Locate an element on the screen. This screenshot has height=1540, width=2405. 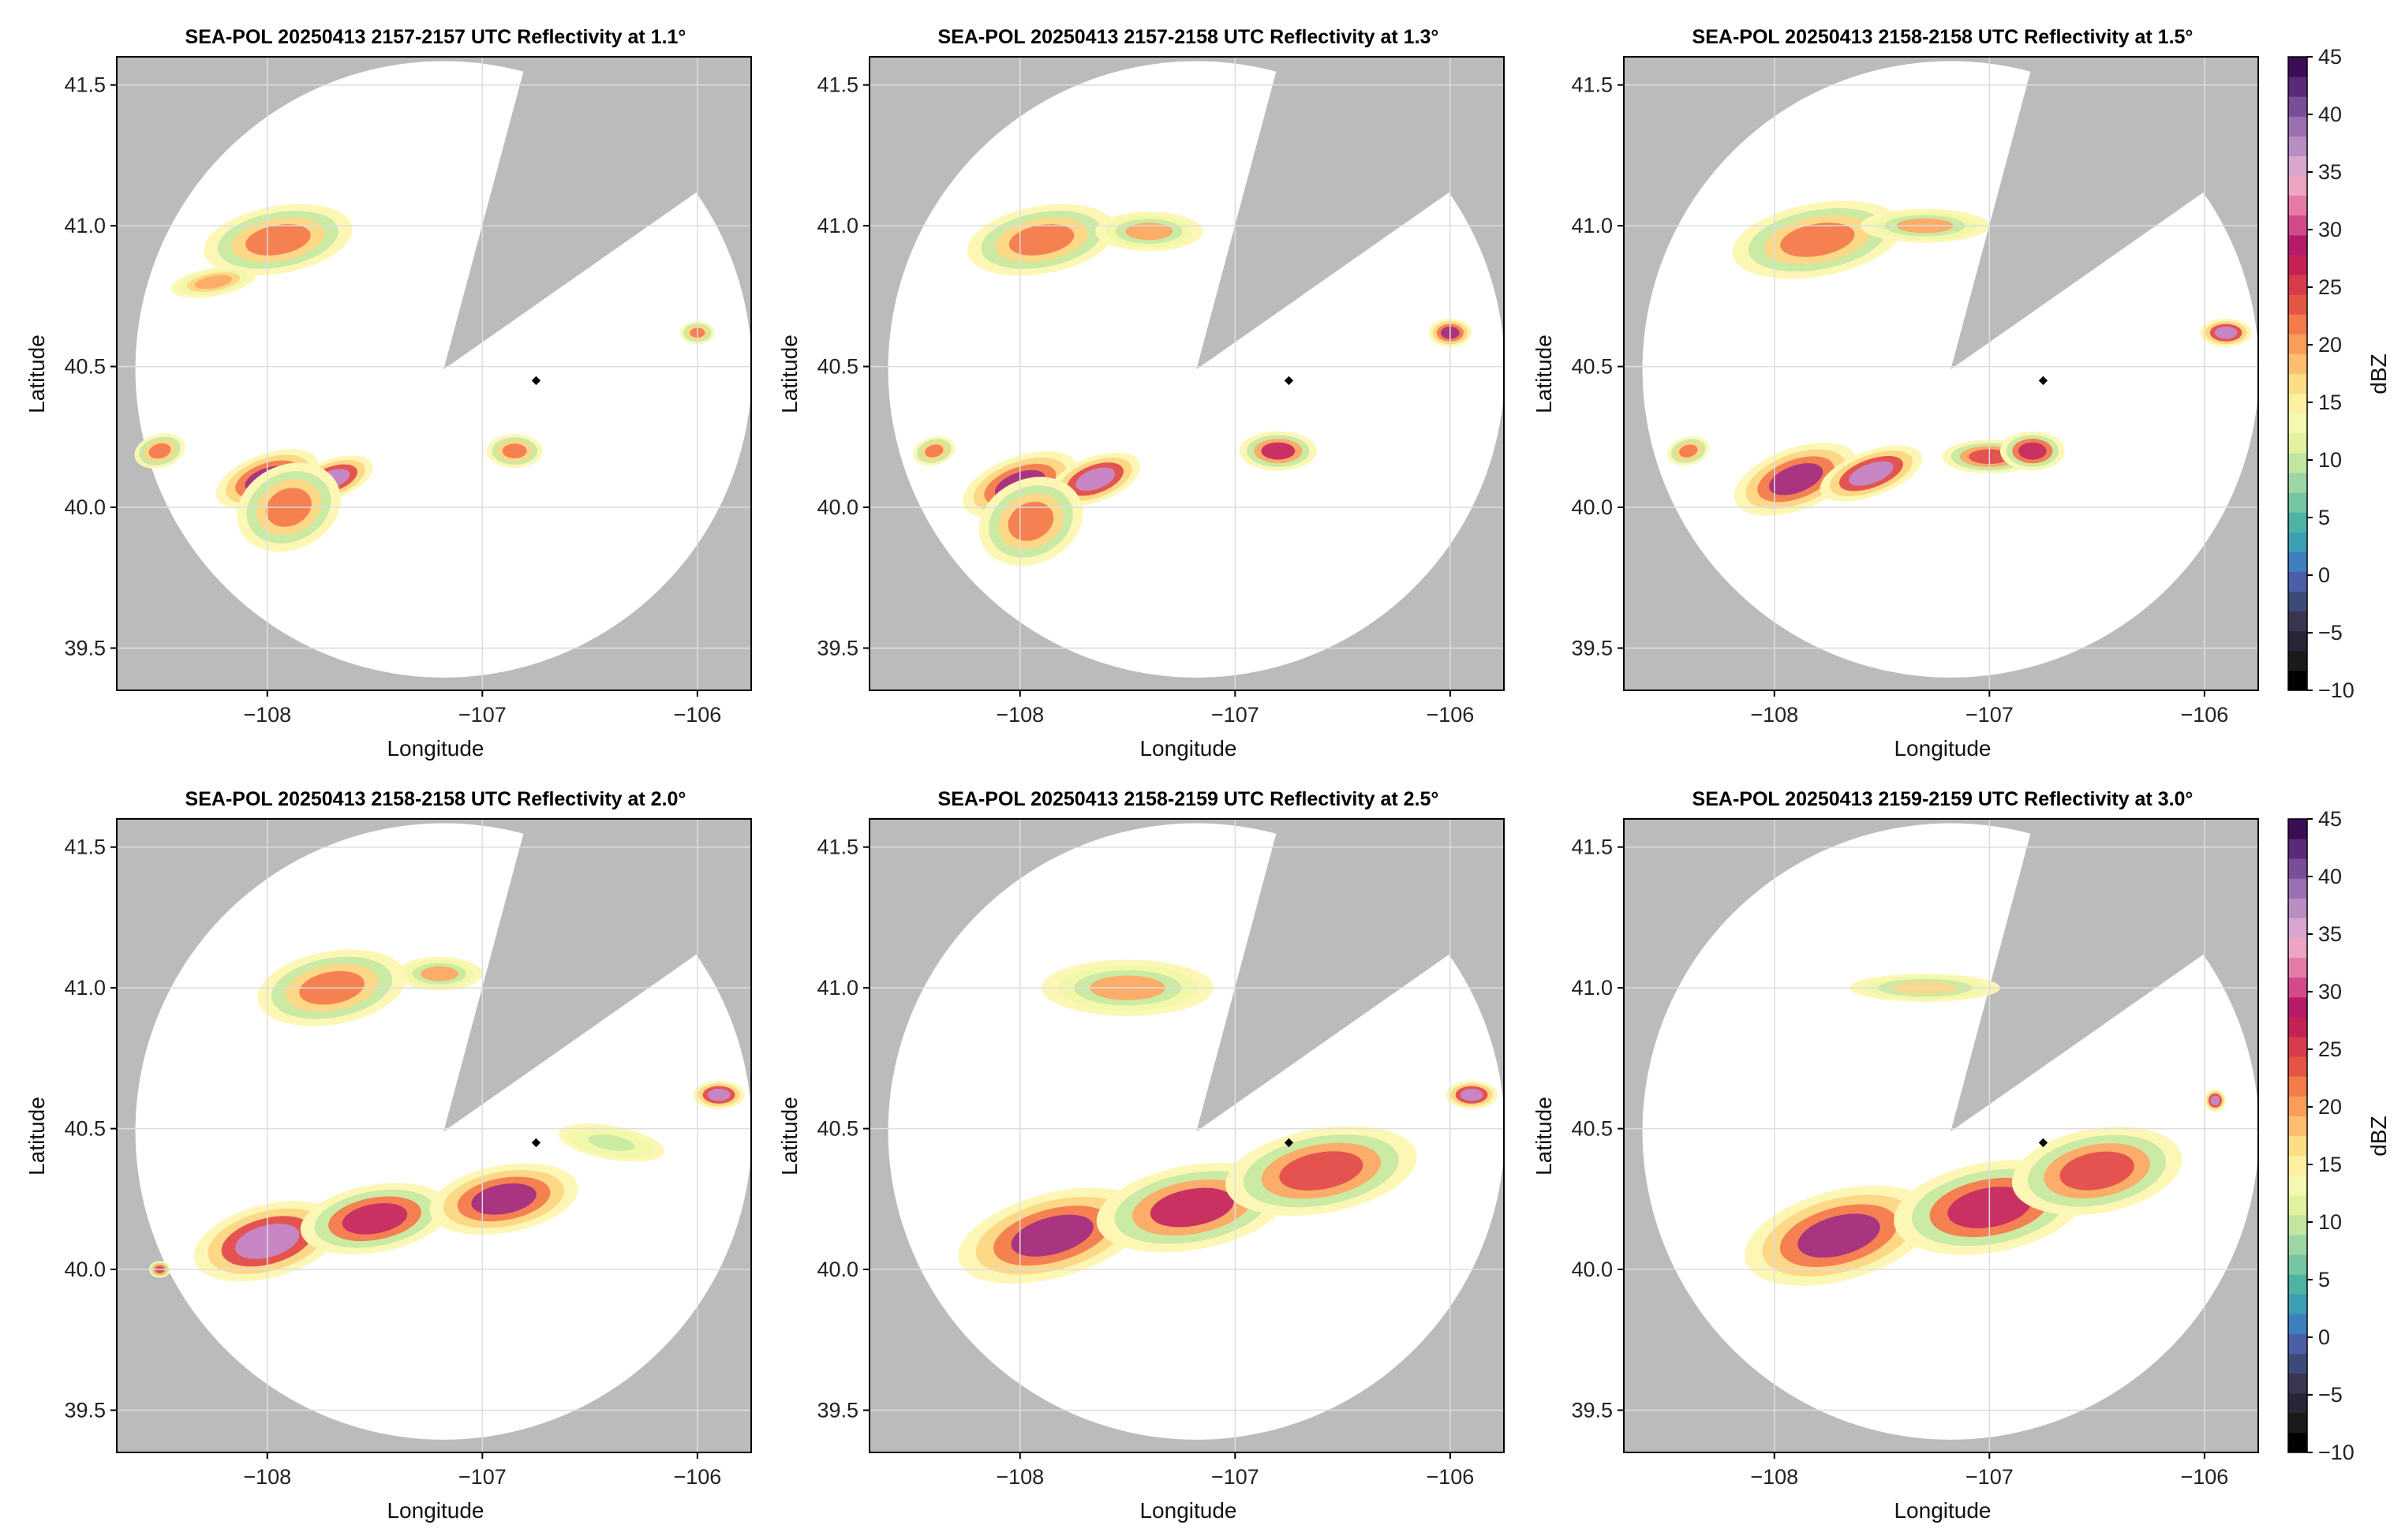
colorbar-tick-label: 35 is located at coordinates (2330, 934).